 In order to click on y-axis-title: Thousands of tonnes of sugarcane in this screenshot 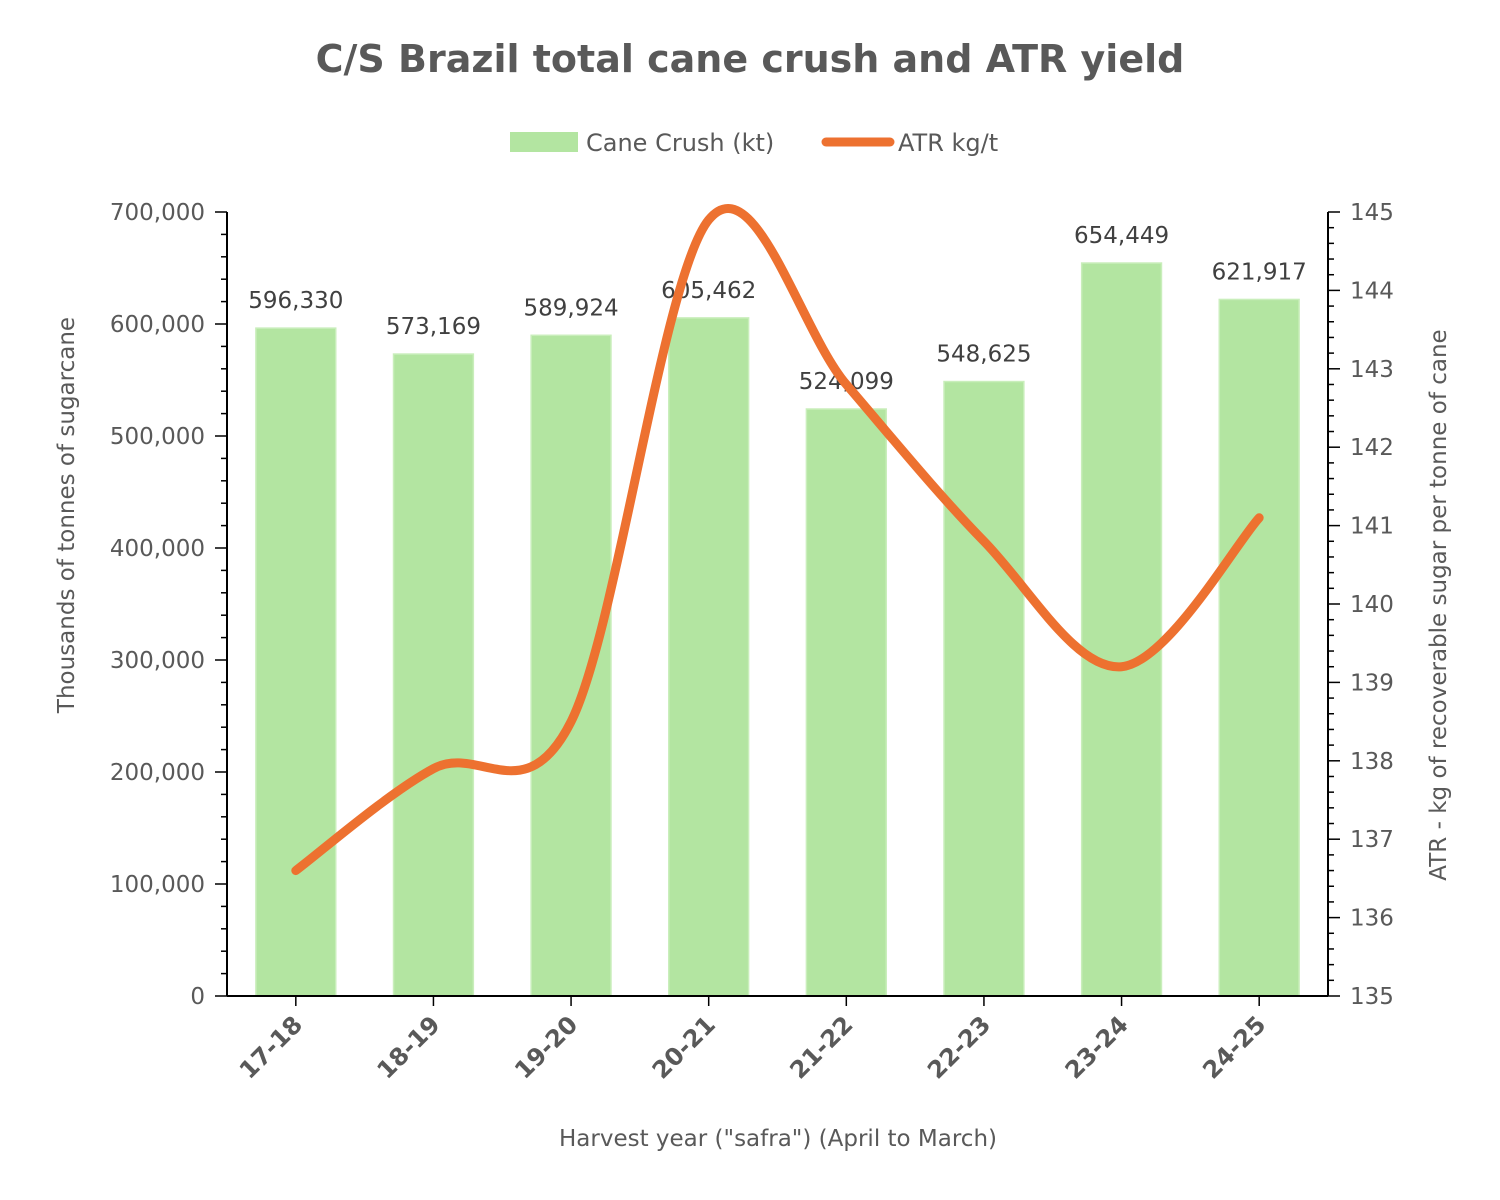, I will do `click(67, 515)`.